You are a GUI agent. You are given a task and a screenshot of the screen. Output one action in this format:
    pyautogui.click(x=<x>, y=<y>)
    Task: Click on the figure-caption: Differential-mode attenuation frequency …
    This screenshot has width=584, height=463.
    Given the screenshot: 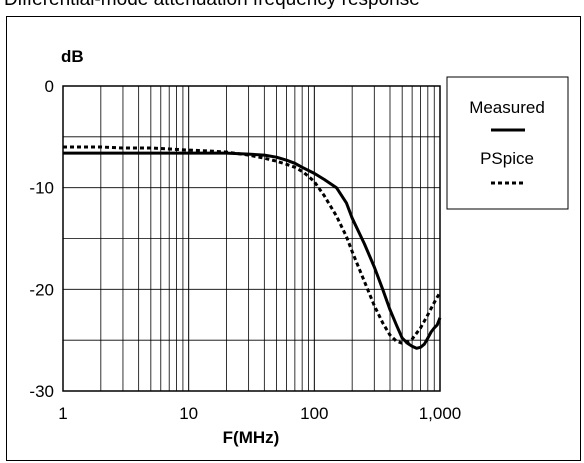 What is the action you would take?
    pyautogui.click(x=212, y=5)
    